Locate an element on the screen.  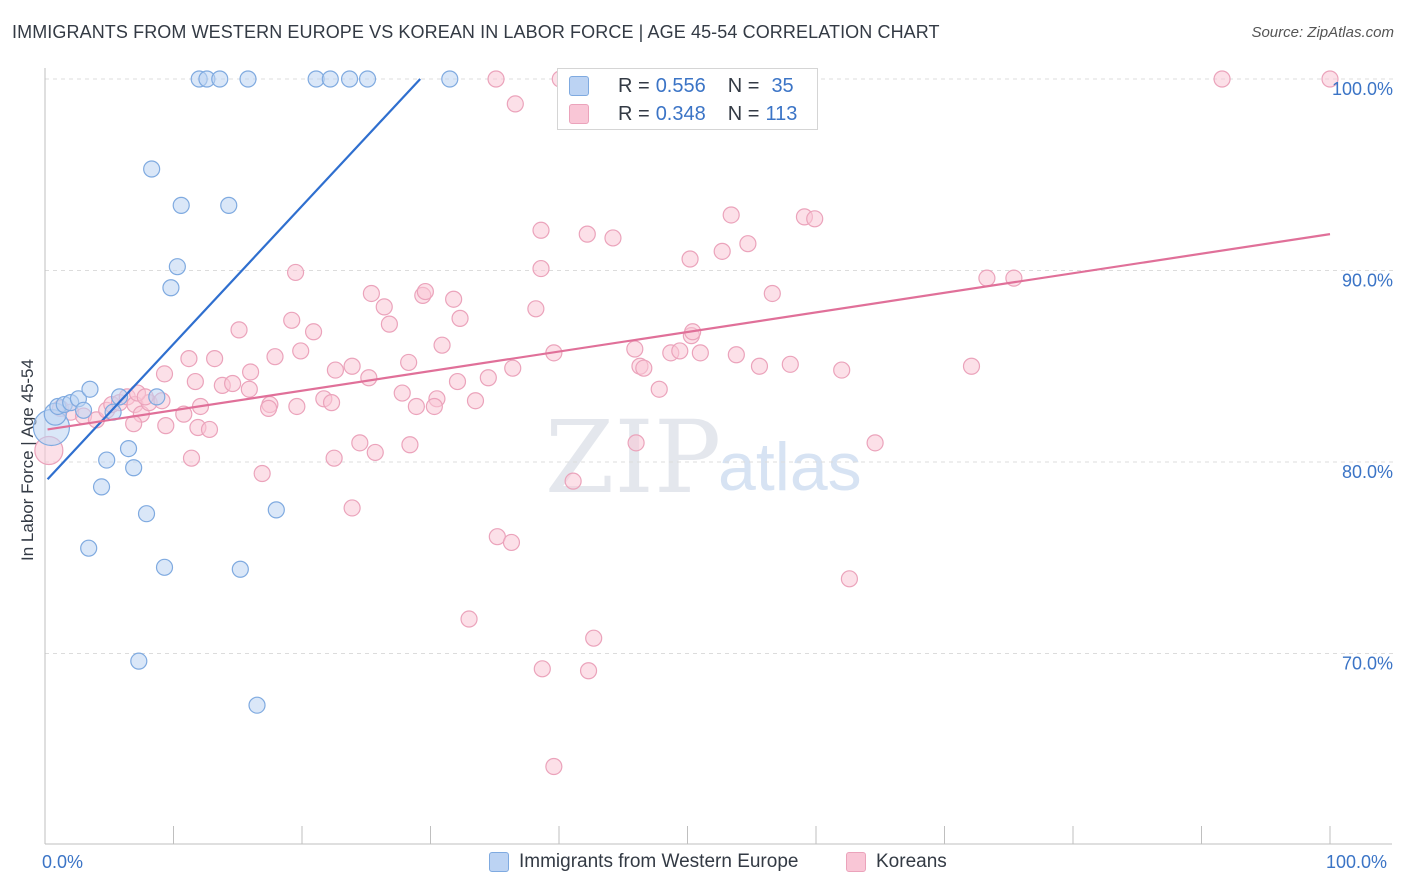
legend-swatch-pink is located at coordinates (856, 862).